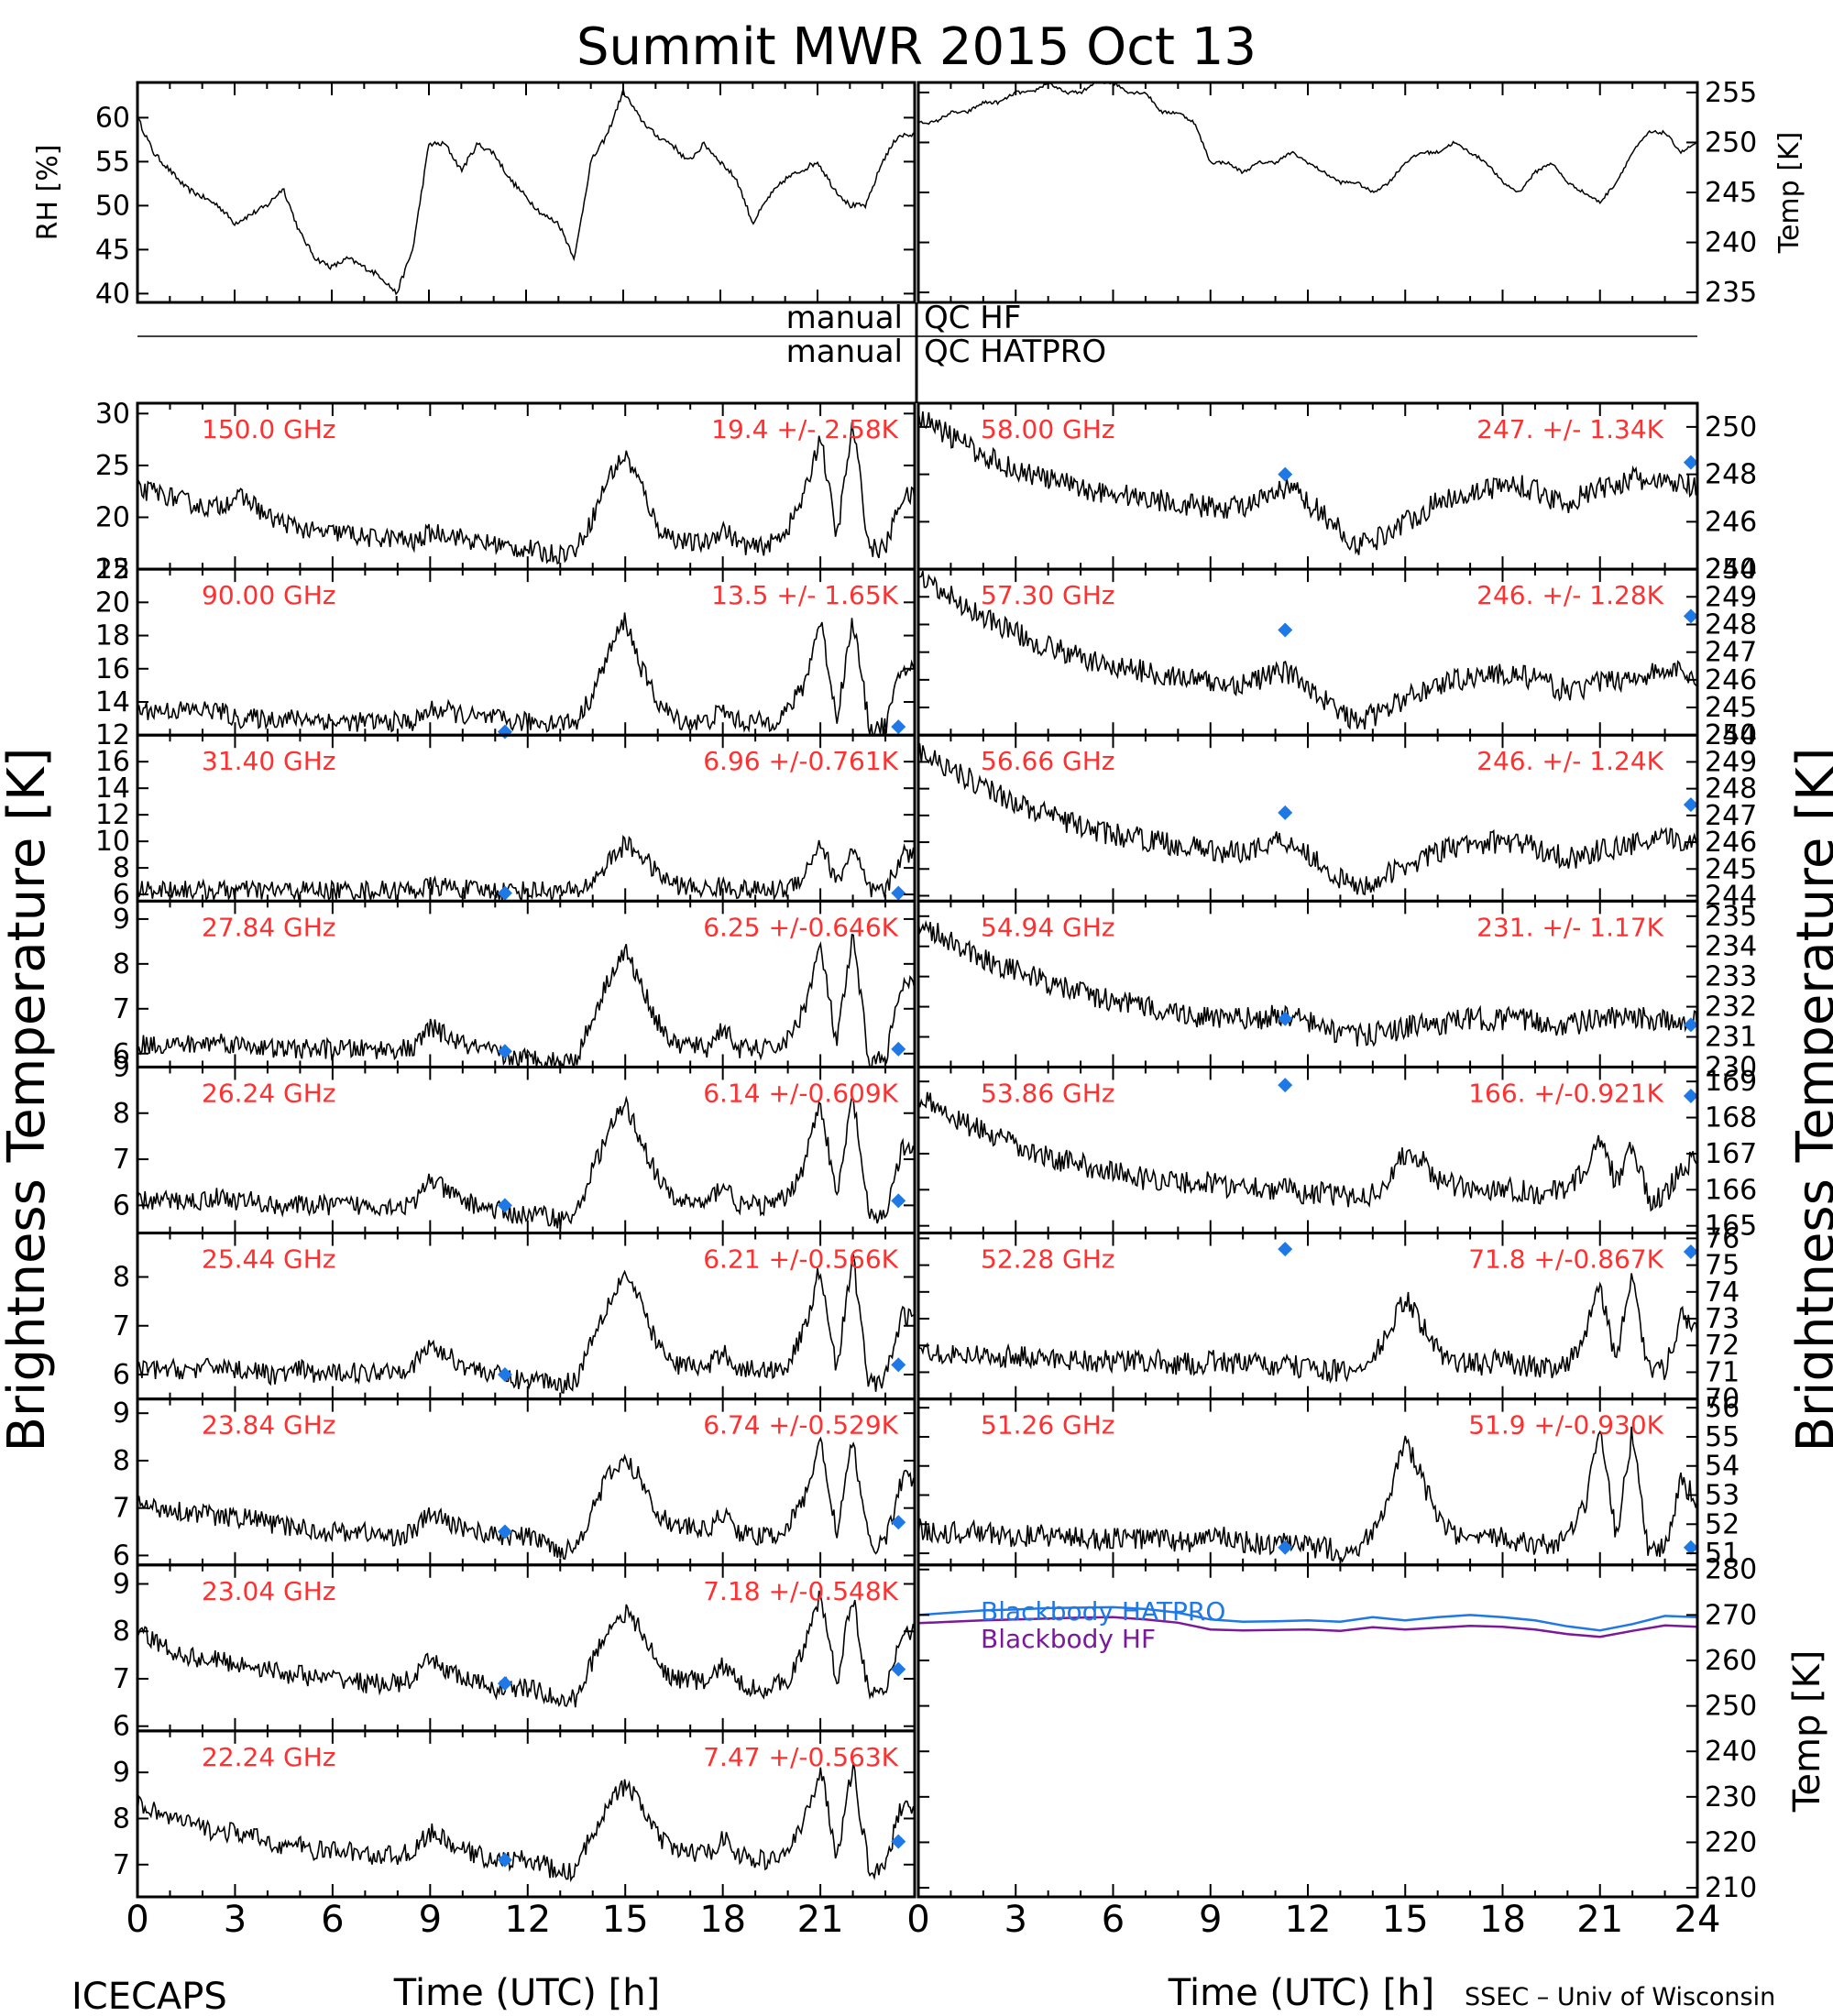  Describe the element at coordinates (121, 1114) in the screenshot. I see `left-panel-4-ytick-label: 8` at that location.